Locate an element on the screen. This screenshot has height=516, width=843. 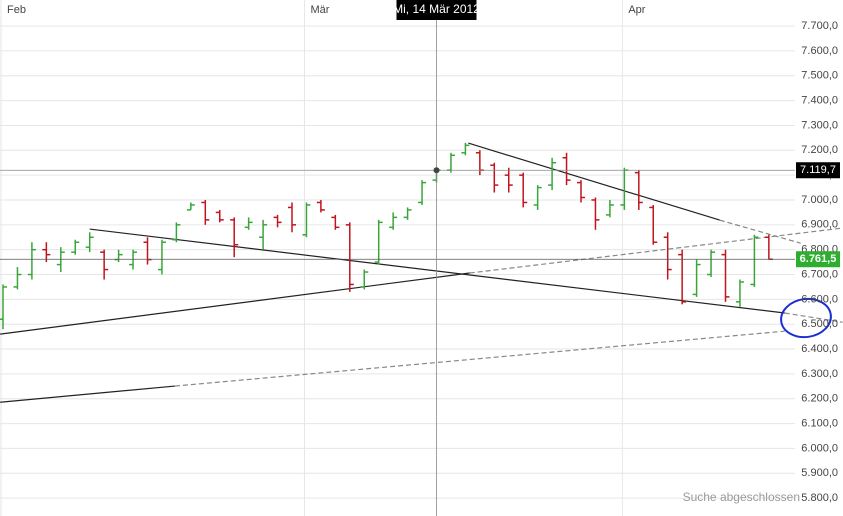
last-price-box is located at coordinates (818, 259).